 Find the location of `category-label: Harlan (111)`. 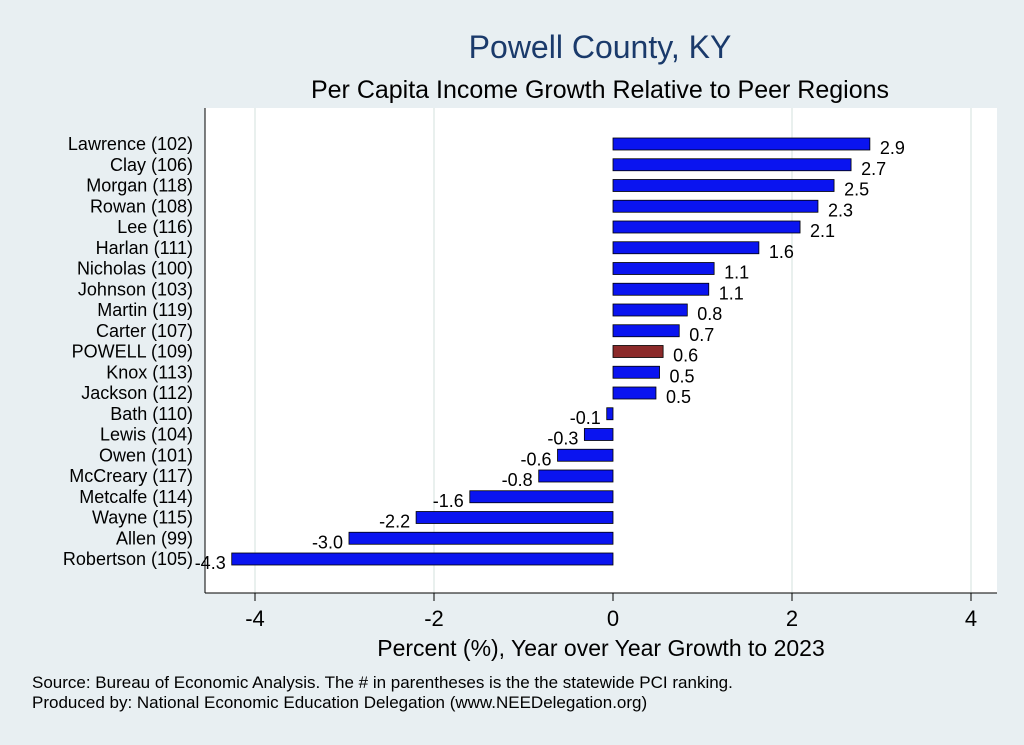

category-label: Harlan (111) is located at coordinates (144, 248).